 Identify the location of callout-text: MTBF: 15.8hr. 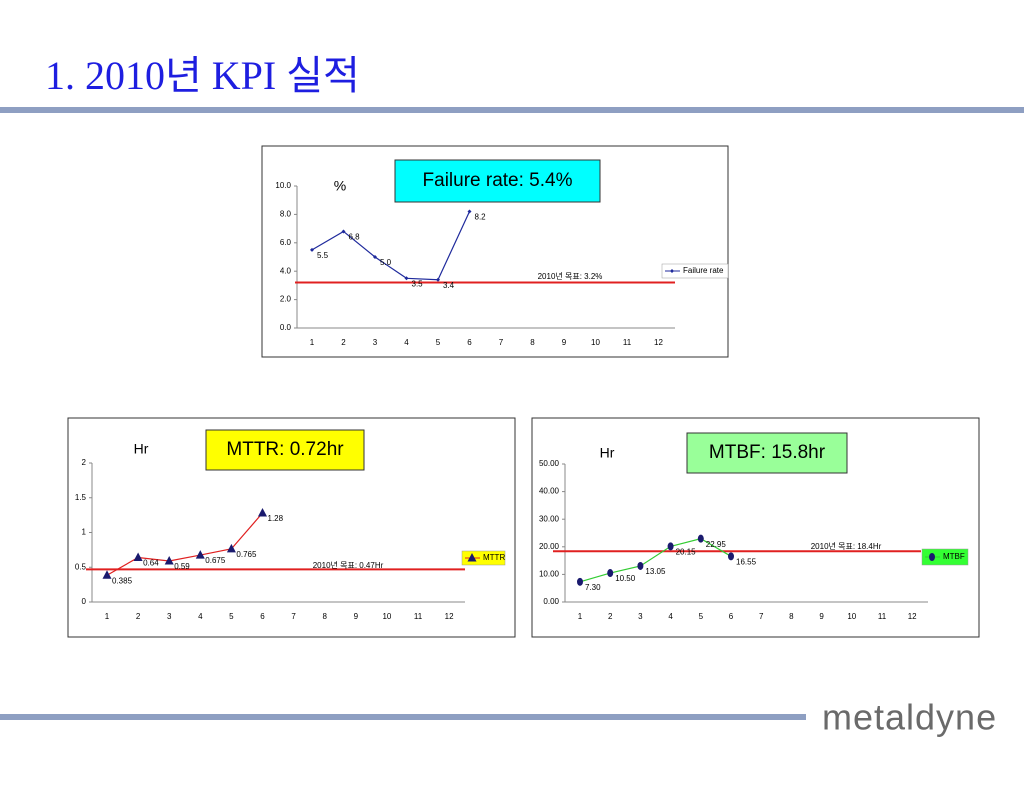
(767, 452).